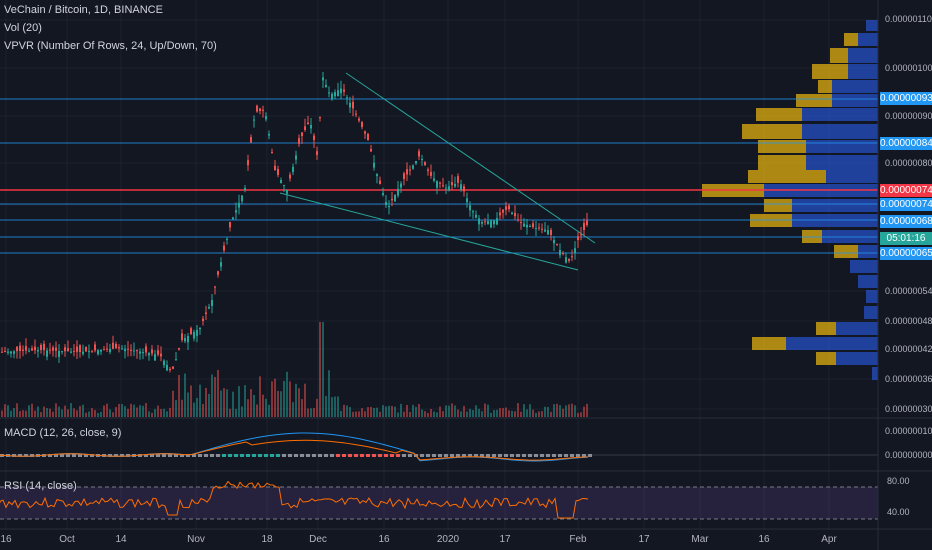 This screenshot has height=550, width=932. Describe the element at coordinates (906, 221) in the screenshot. I see `price-label-hline: 0.00000068` at that location.